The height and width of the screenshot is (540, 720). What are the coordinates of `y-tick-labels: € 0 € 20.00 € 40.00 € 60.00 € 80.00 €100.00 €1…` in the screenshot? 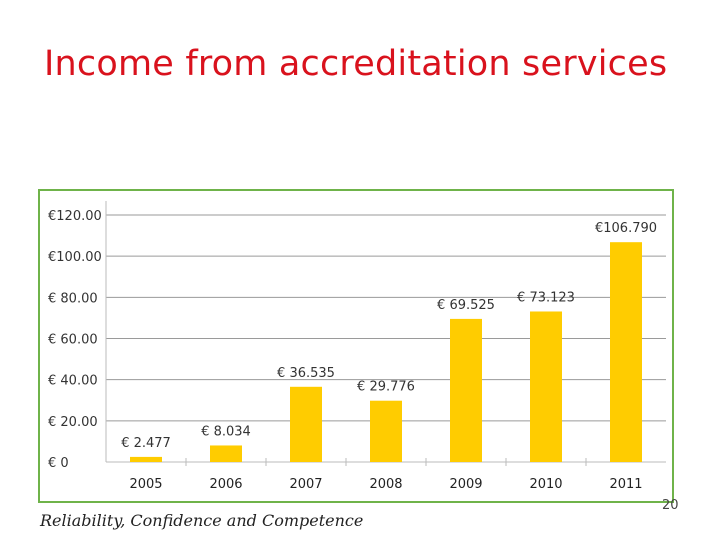 It's located at (75, 340).